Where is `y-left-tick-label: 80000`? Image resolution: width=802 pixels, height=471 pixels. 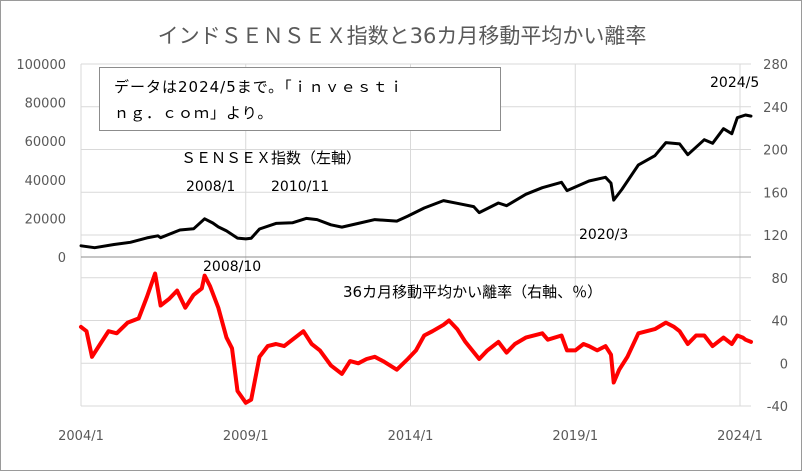 y-left-tick-label: 80000 is located at coordinates (45, 104).